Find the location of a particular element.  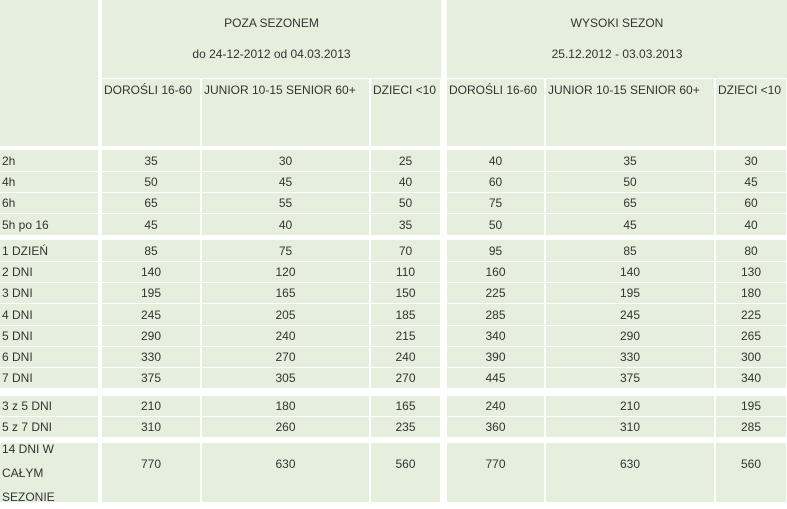

price-cell: 260 is located at coordinates (285, 427).